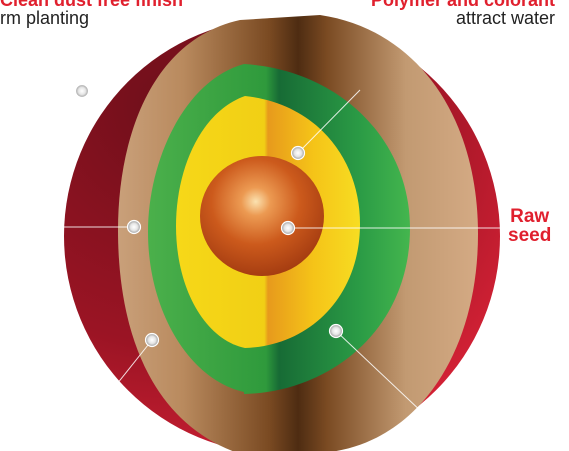 Image resolution: width=569 pixels, height=451 pixels. I want to click on callout-line-bottom-left, so click(109, 394).